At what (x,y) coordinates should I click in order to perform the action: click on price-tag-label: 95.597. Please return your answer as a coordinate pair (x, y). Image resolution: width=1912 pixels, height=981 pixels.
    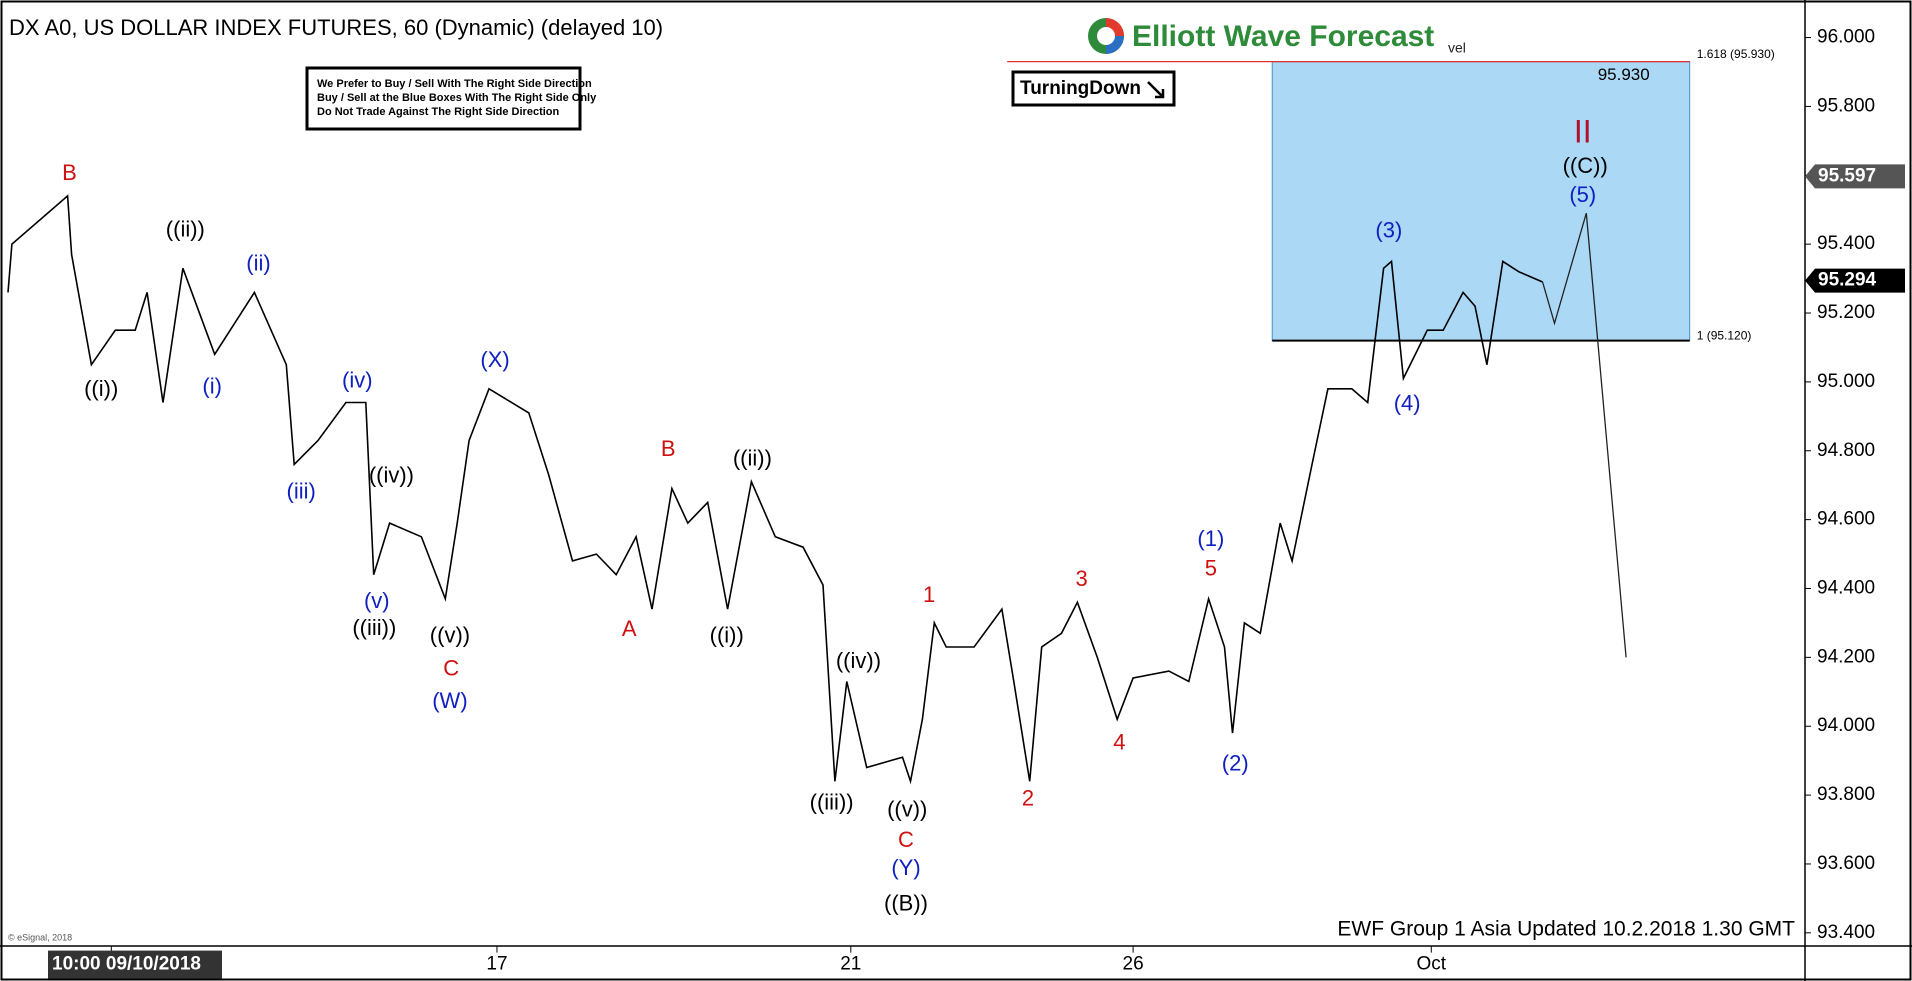
    Looking at the image, I should click on (1847, 175).